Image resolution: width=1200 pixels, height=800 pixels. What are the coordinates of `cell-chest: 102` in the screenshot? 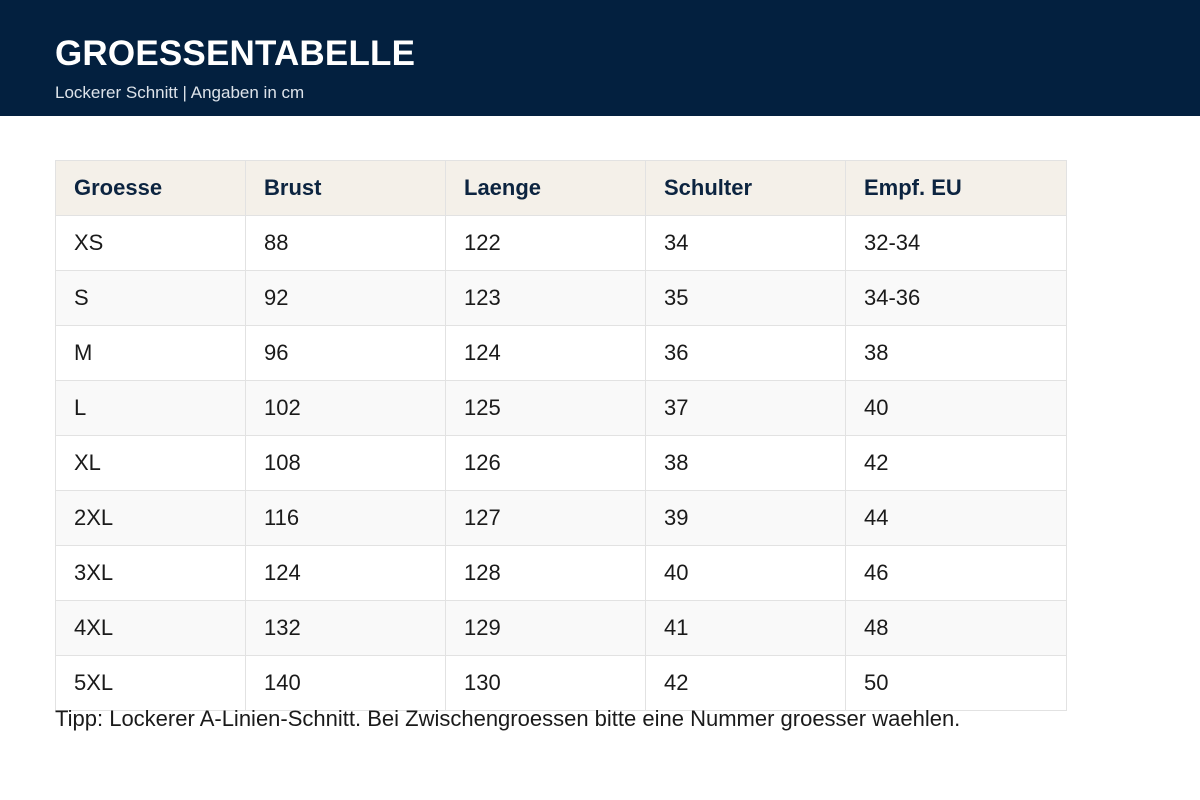 It's located at (345, 408).